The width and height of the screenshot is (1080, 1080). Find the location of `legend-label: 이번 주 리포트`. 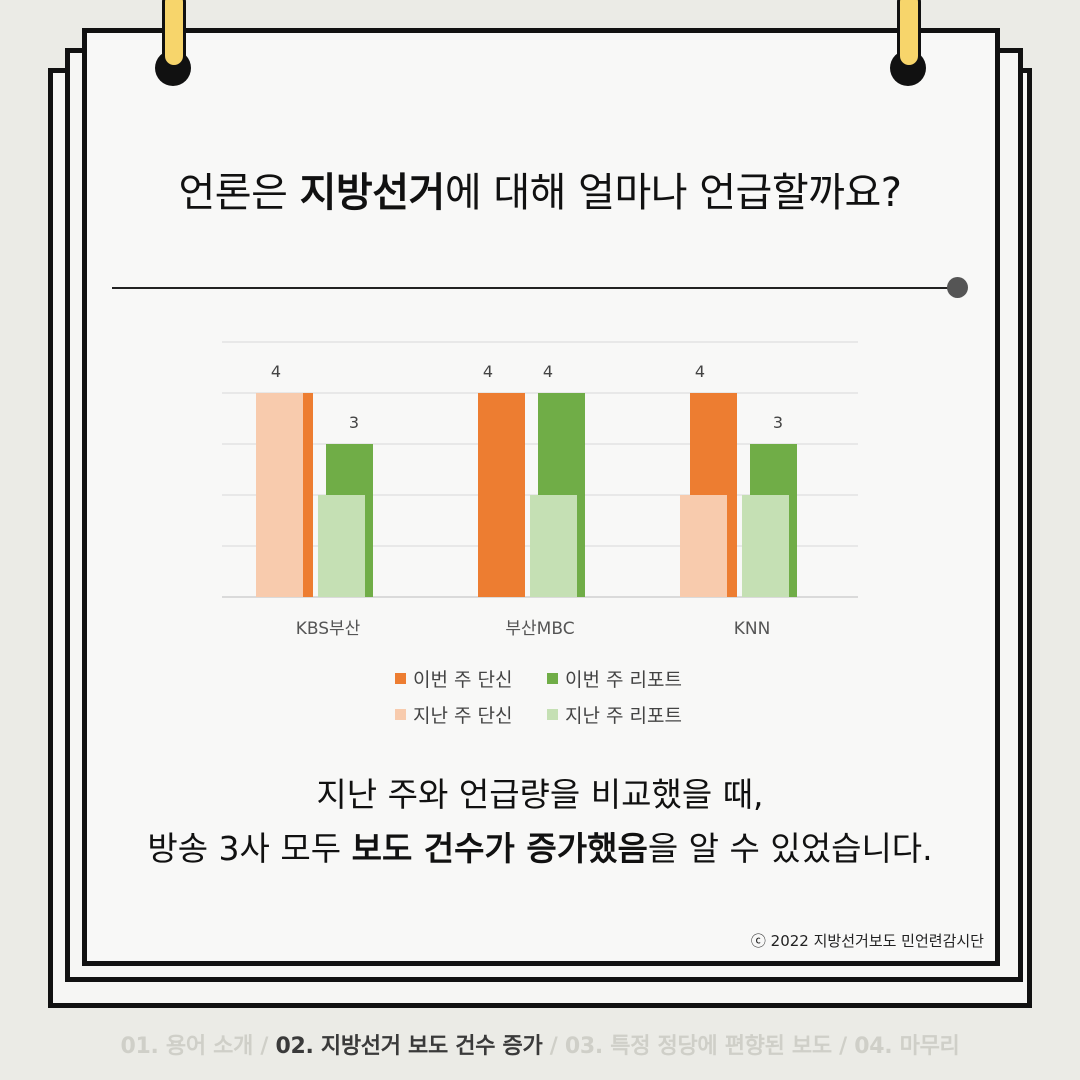

legend-label: 이번 주 리포트 is located at coordinates (623, 679).